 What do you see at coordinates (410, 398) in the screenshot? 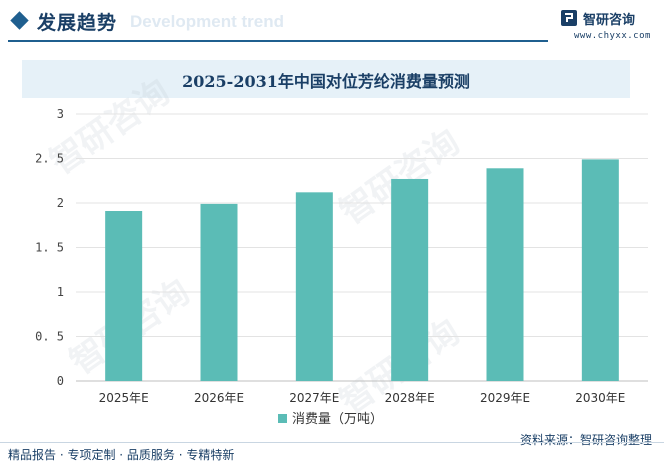
I see `x-tick-label: 2028年E` at bounding box center [410, 398].